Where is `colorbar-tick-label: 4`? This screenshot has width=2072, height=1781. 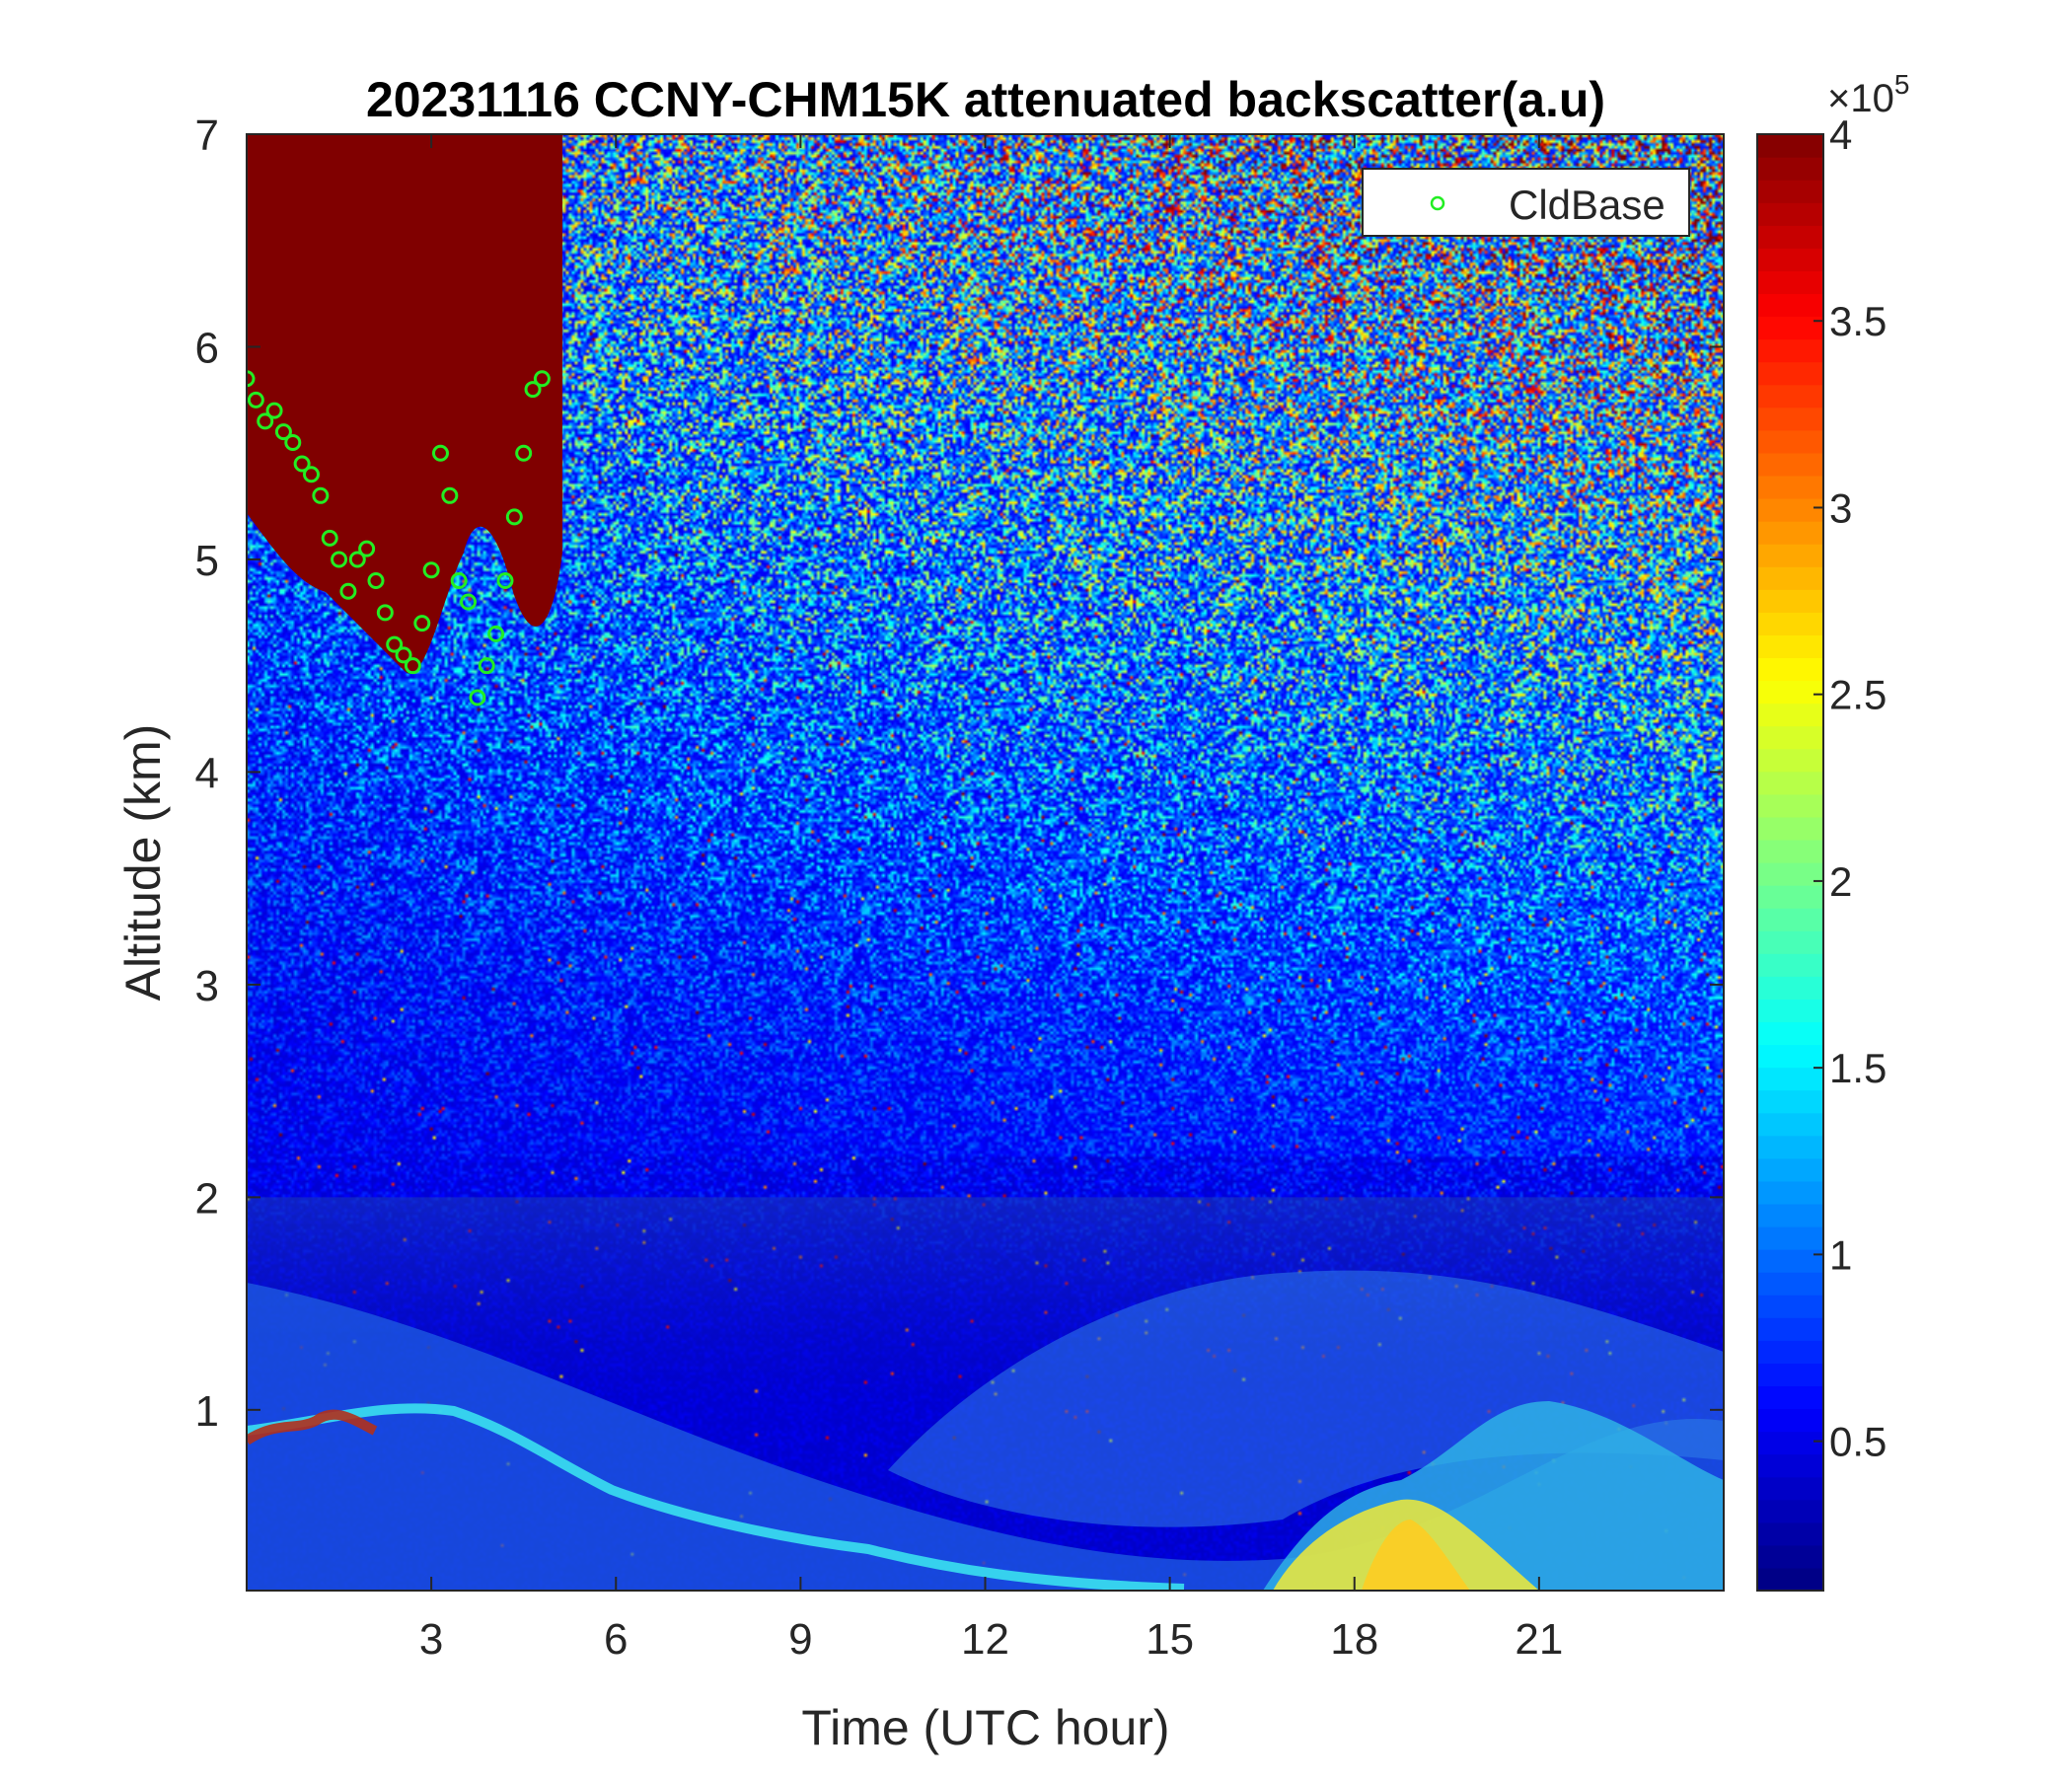
colorbar-tick-label: 4 is located at coordinates (1840, 135).